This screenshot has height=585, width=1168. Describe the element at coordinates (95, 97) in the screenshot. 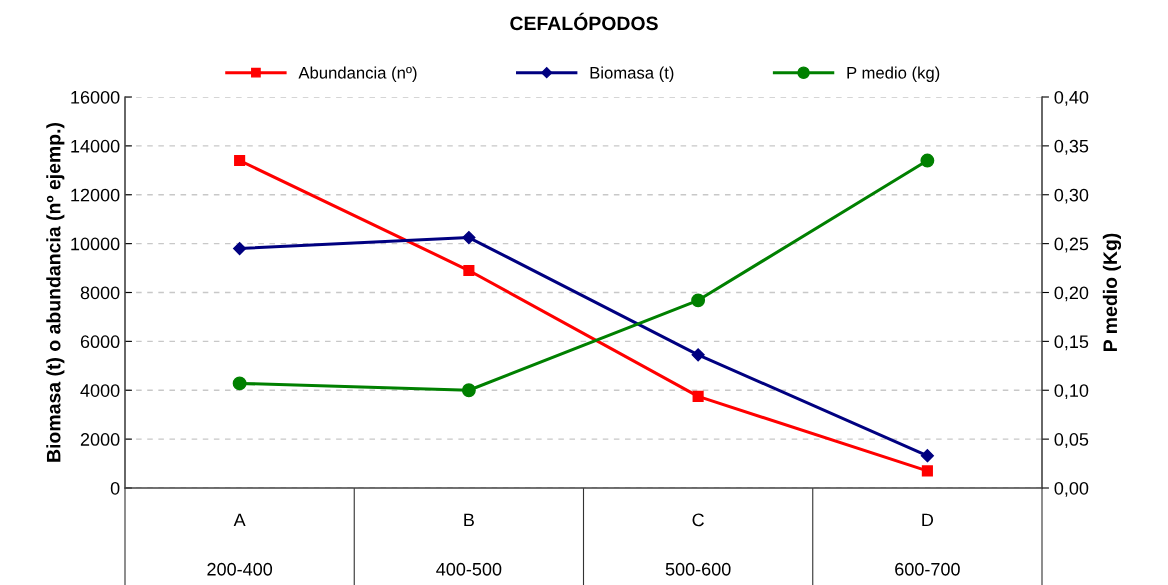

I see `y-tick-label: 16000` at that location.